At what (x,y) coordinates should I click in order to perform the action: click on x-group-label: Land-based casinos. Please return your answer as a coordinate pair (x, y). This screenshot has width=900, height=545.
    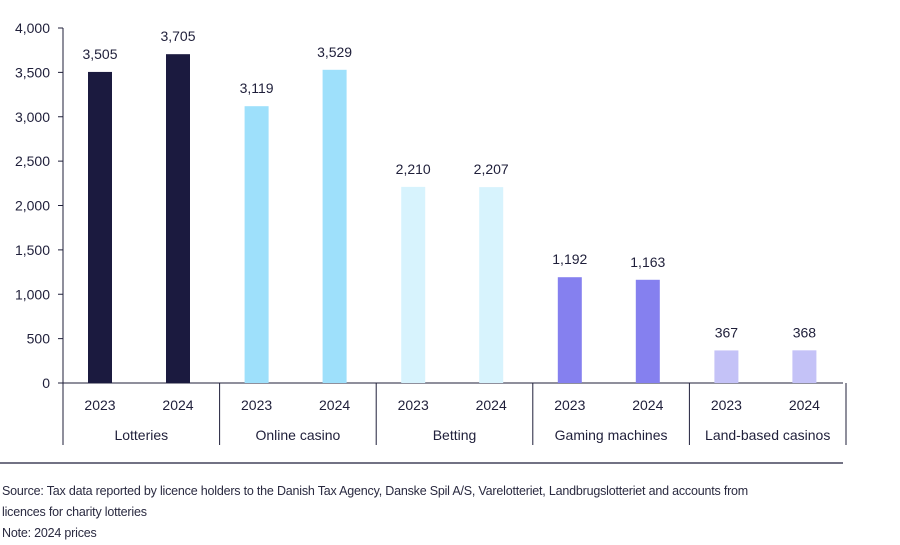
    Looking at the image, I should click on (767, 435).